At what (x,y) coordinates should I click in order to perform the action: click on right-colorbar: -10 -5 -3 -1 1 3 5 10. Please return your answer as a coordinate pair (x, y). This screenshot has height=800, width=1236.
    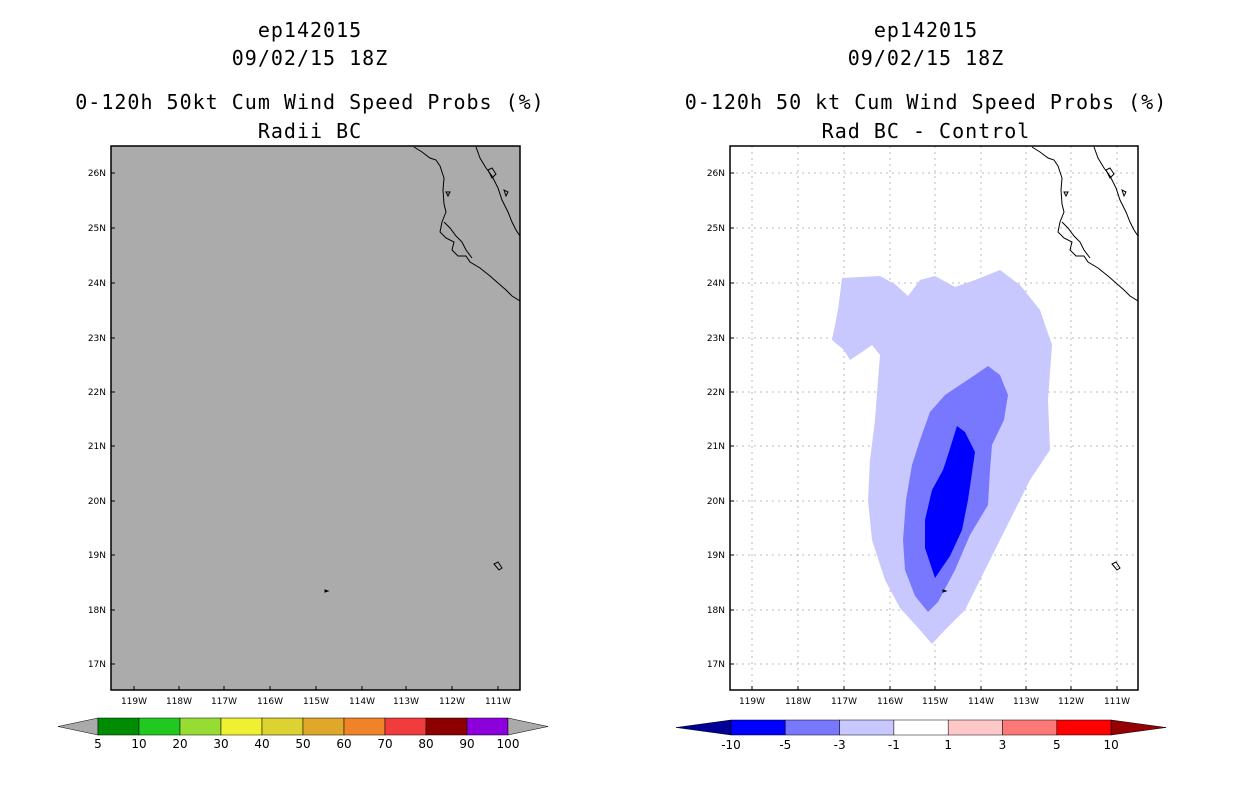
    Looking at the image, I should click on (921, 735).